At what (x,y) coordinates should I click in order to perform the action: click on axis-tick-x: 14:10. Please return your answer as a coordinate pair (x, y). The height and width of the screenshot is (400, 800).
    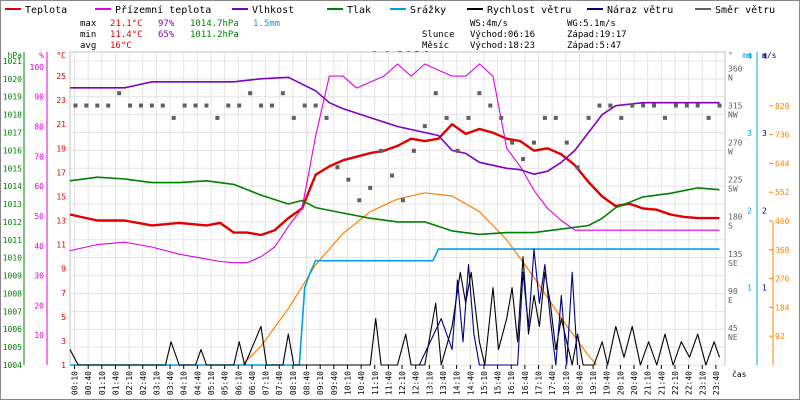
    Looking at the image, I should click on (457, 383).